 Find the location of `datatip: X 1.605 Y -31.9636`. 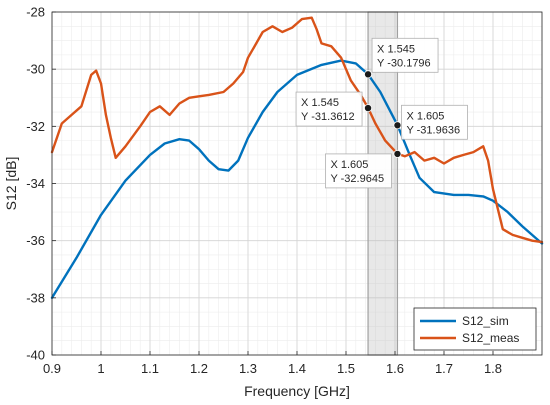

datatip: X 1.605 Y -31.9636 is located at coordinates (434, 122).